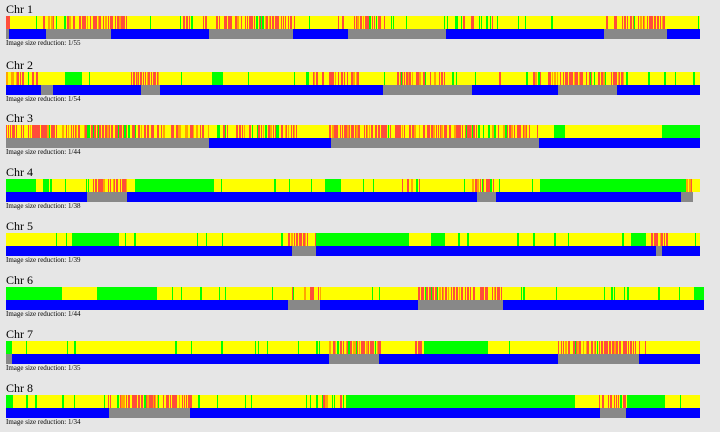 The height and width of the screenshot is (432, 720). I want to click on size-reduction-note: Image size reduction: 1/44, so click(43, 152).